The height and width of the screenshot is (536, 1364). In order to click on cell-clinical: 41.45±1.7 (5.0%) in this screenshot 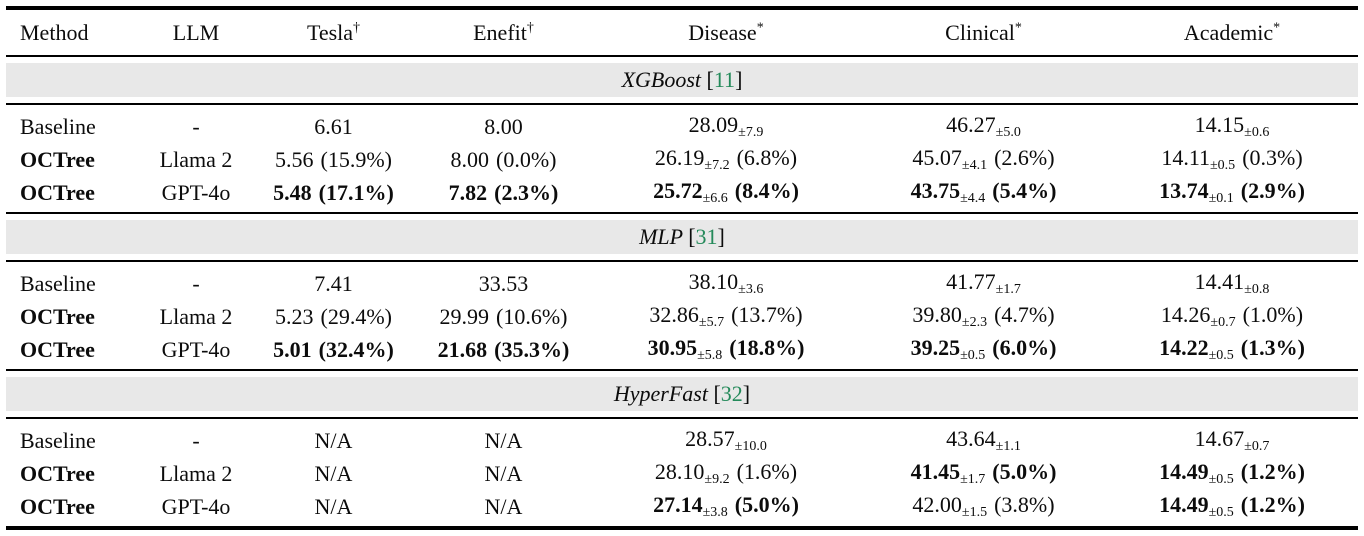, I will do `click(983, 473)`.